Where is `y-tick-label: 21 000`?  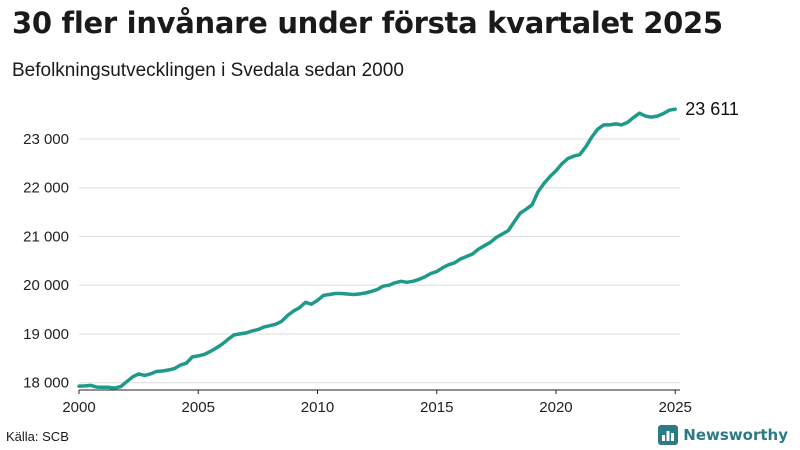
y-tick-label: 21 000 is located at coordinates (46, 236).